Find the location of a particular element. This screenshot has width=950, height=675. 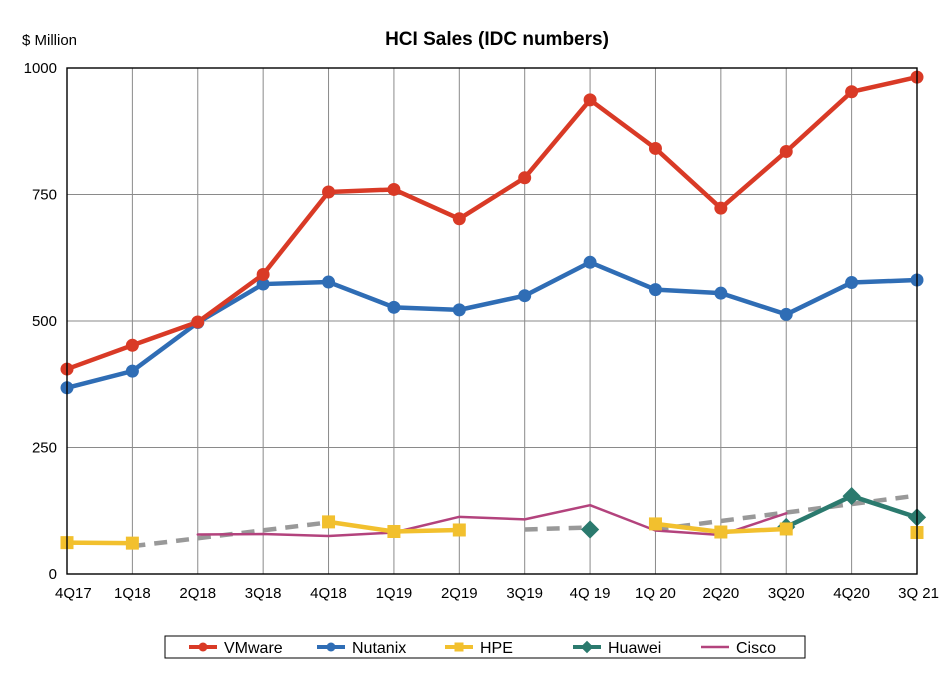

cisco-line is located at coordinates (492, 520).